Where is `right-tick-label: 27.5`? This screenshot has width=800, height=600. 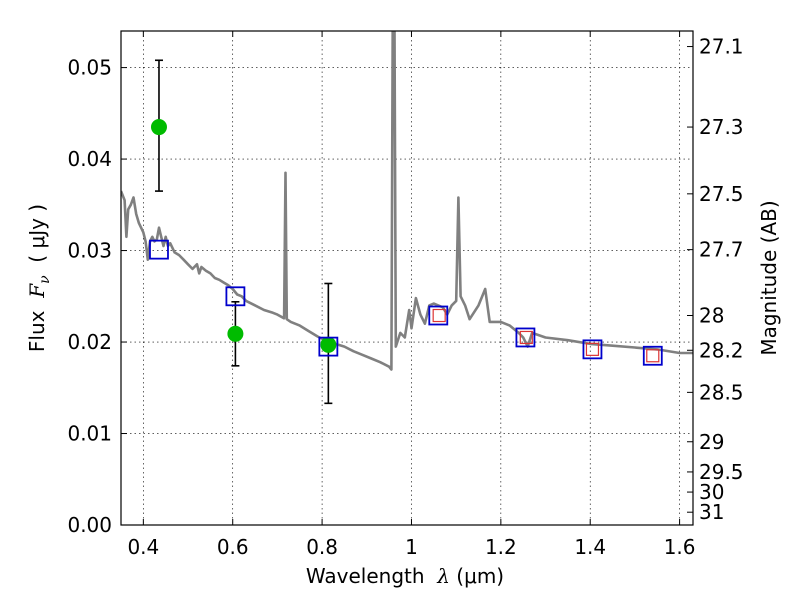 right-tick-label: 27.5 is located at coordinates (721, 194).